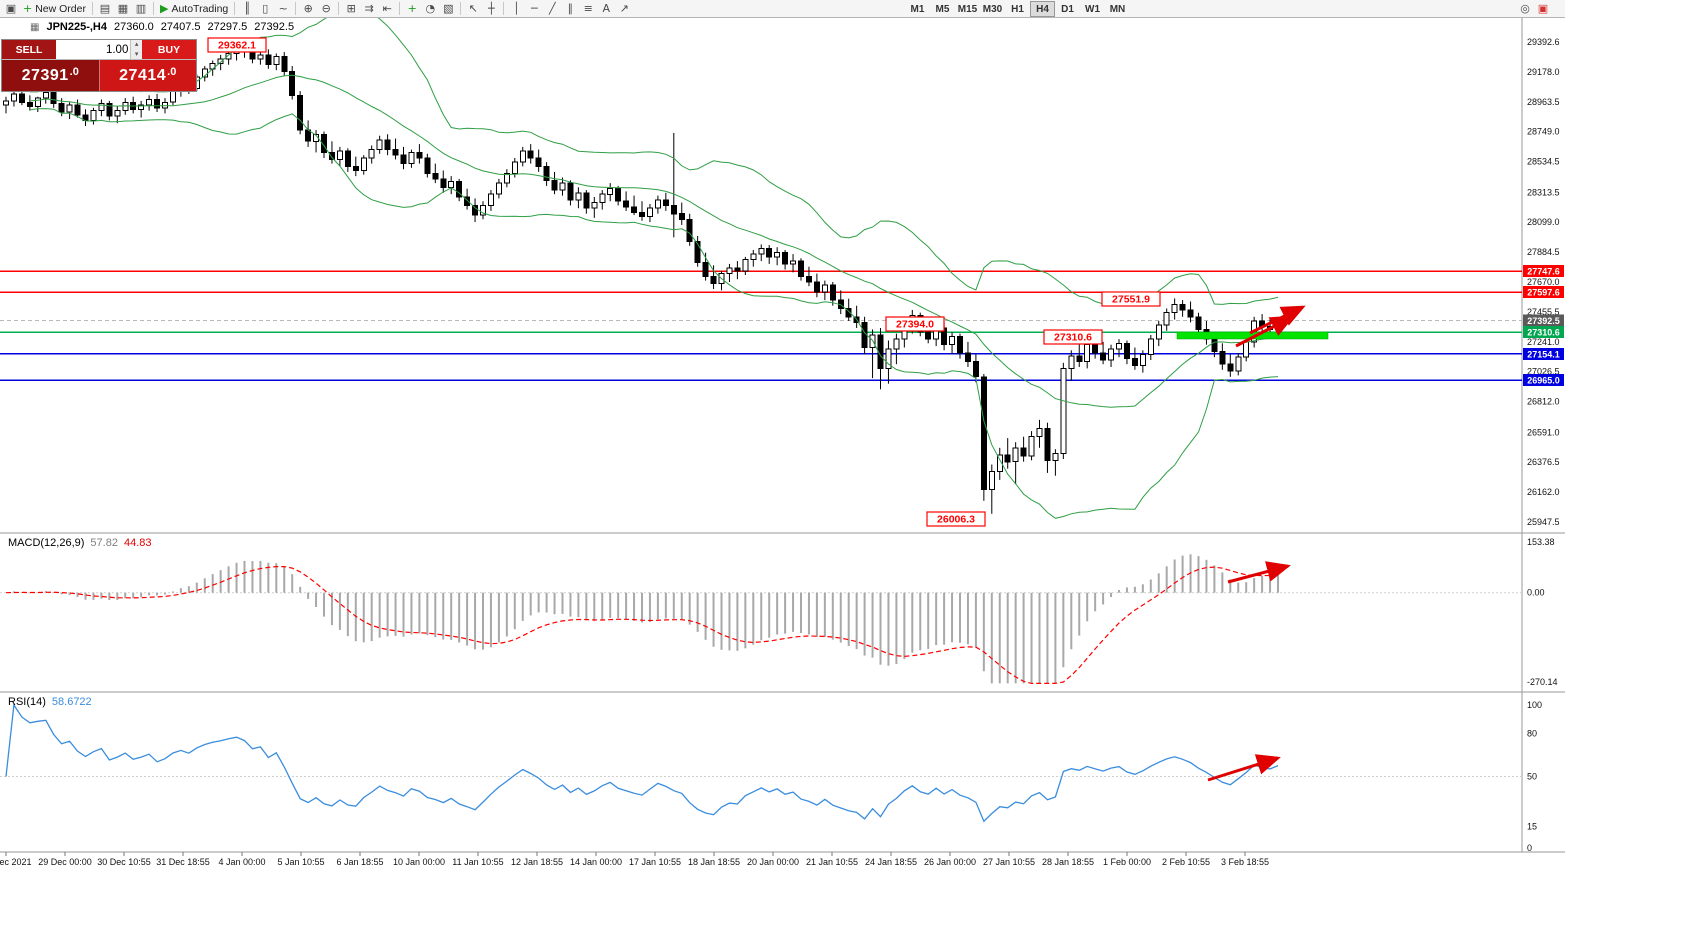  What do you see at coordinates (283, 9) in the screenshot?
I see `line-chart-icon: ~` at bounding box center [283, 9].